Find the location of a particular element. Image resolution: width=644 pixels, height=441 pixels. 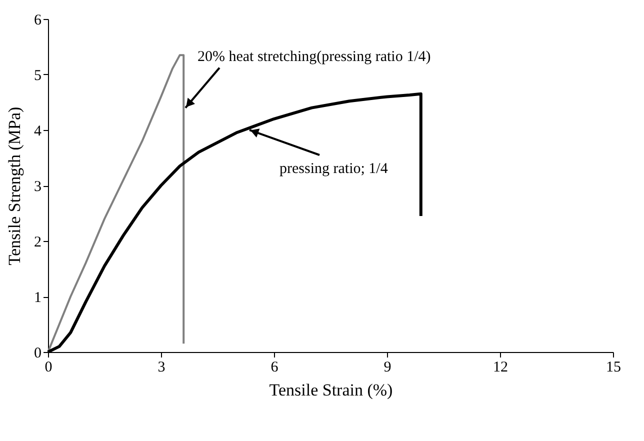

x-tick-label: 0 is located at coordinates (48, 368).